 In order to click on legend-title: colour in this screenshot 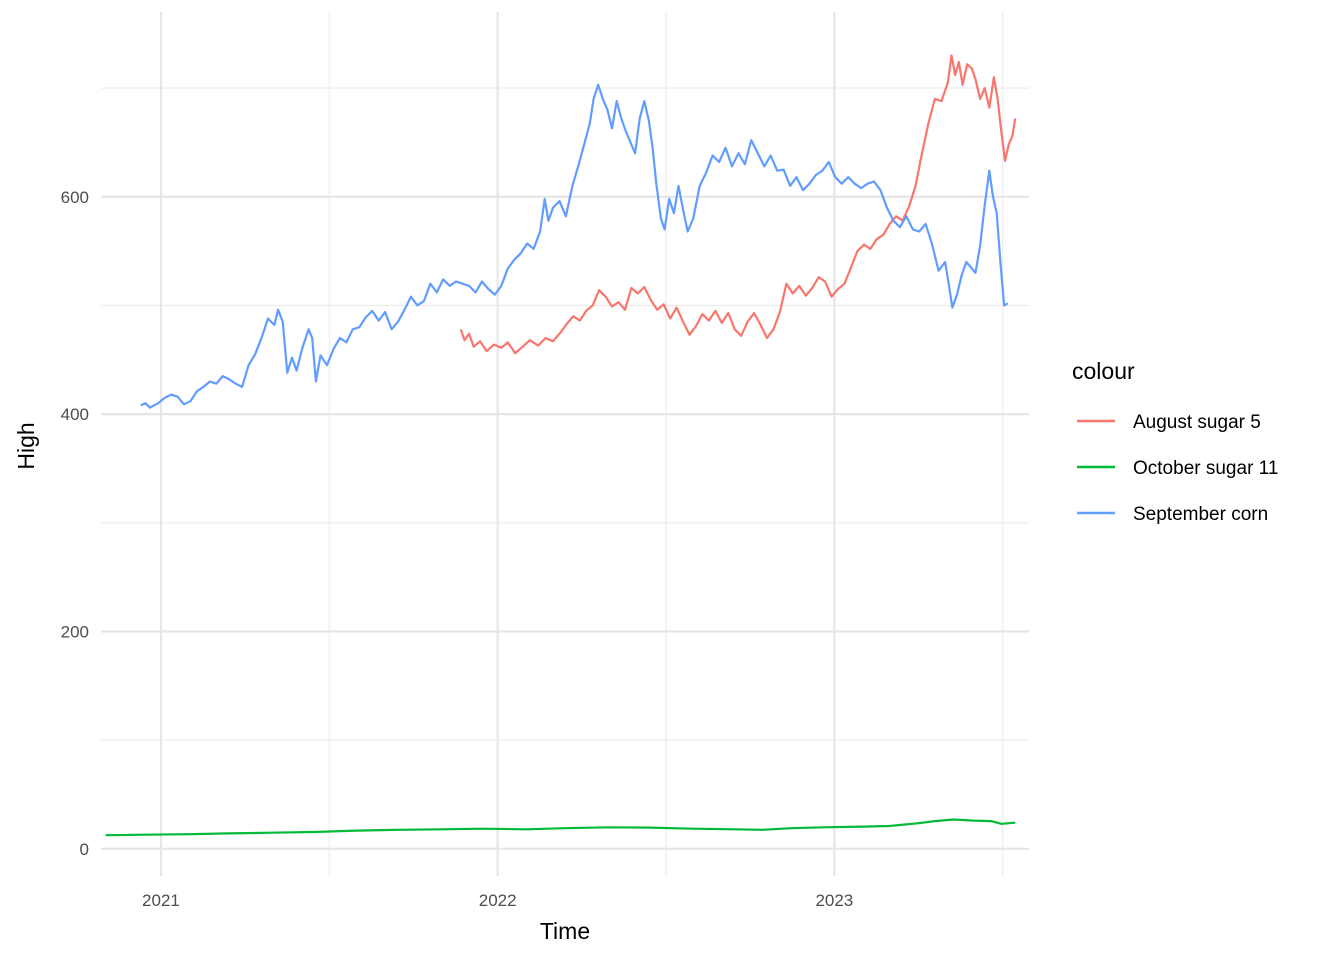, I will do `click(1103, 371)`.